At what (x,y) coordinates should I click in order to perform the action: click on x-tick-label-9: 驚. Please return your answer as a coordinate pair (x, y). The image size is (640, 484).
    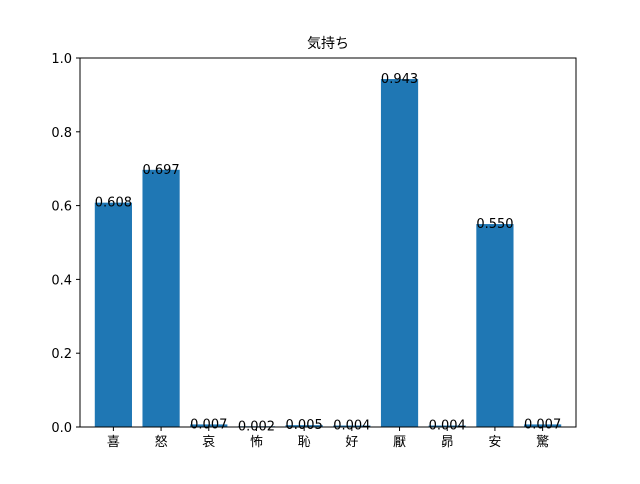
    Looking at the image, I should click on (542, 442).